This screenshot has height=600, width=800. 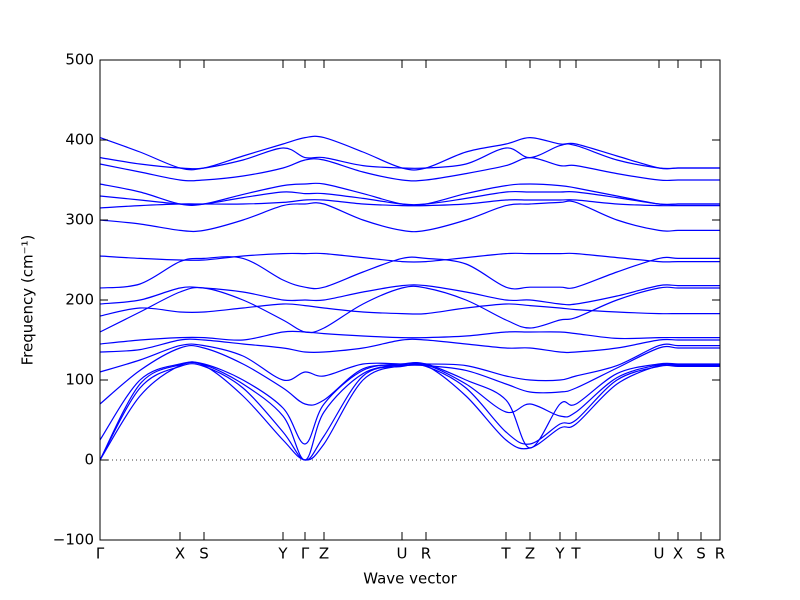 I want to click on y-tick-label: 300, so click(x=79, y=220).